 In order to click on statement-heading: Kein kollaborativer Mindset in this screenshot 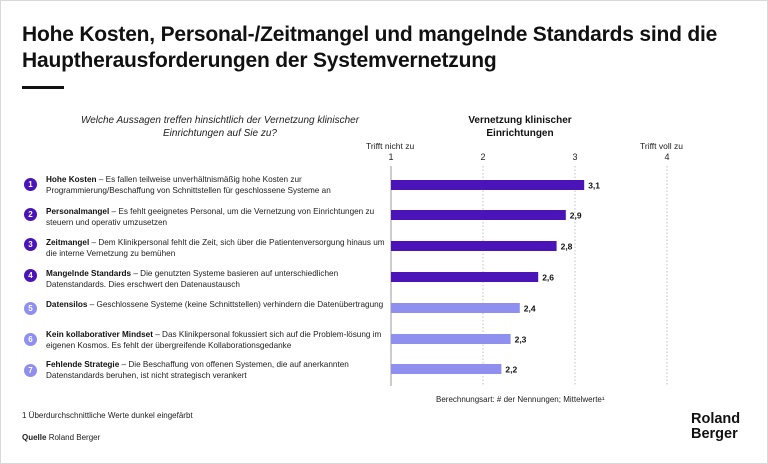, I will do `click(99, 334)`.